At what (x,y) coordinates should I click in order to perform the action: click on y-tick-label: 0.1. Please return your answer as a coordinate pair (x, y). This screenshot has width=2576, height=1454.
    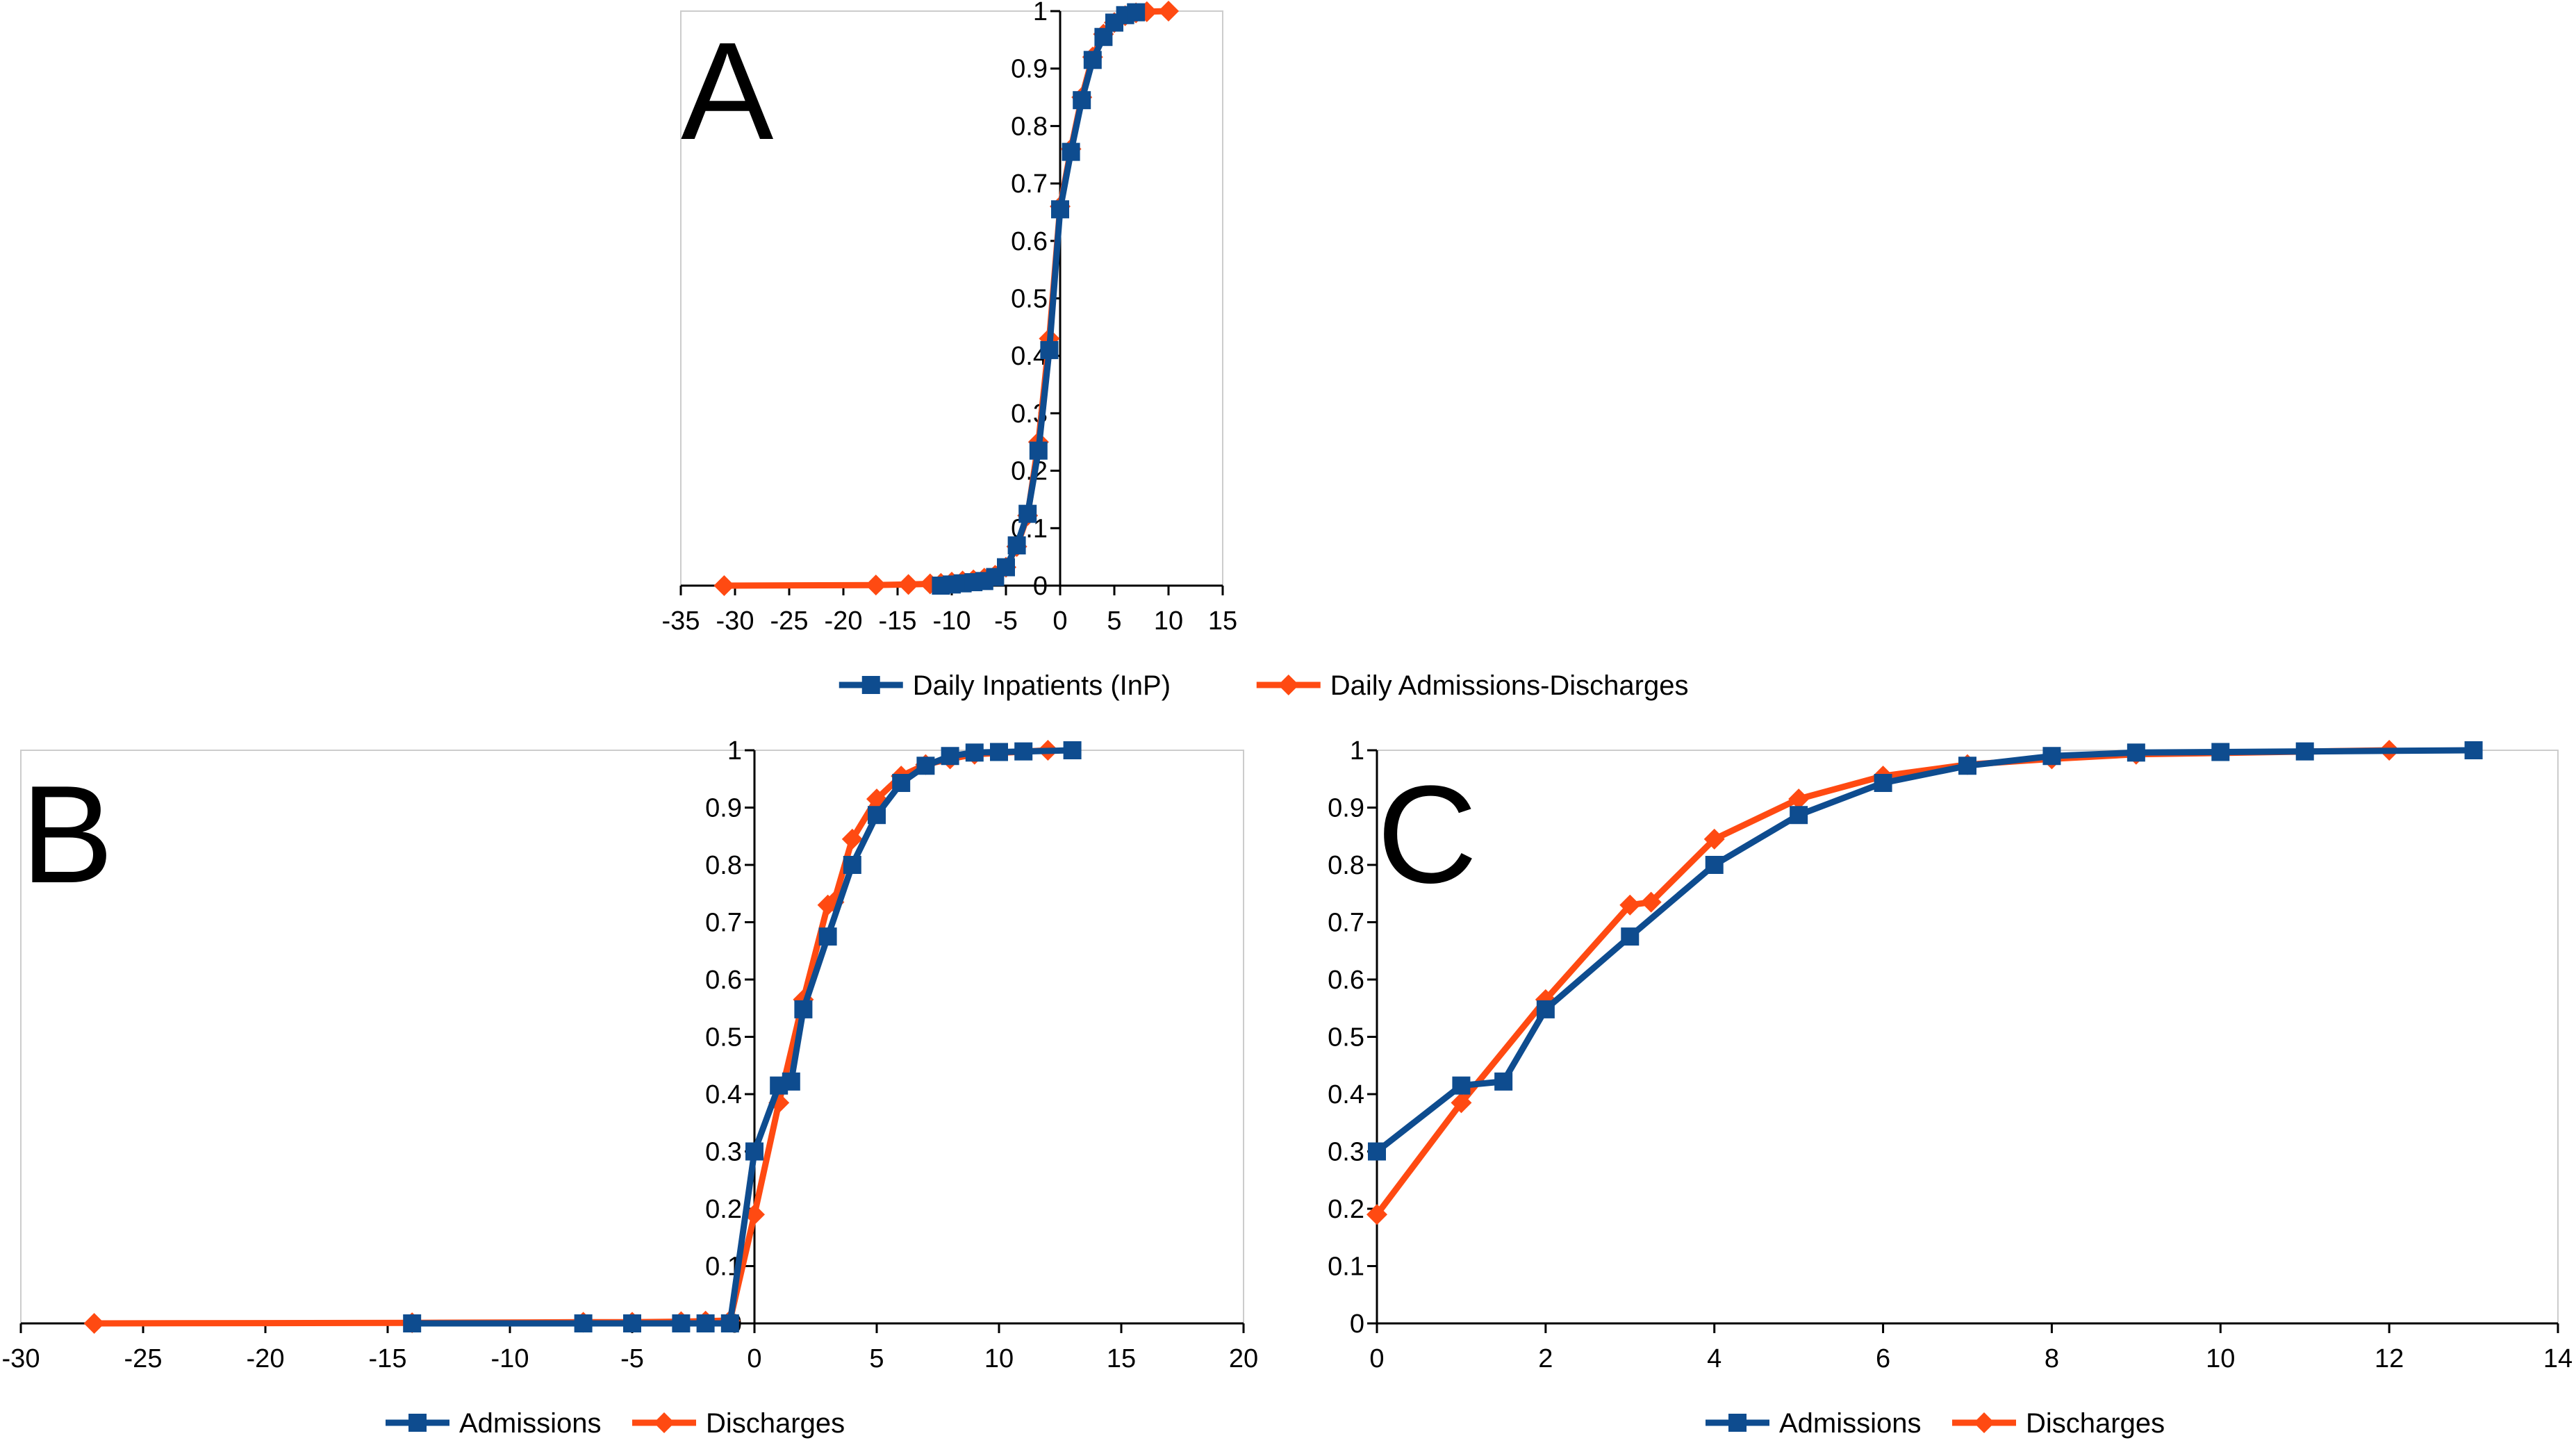
    Looking at the image, I should click on (1346, 1267).